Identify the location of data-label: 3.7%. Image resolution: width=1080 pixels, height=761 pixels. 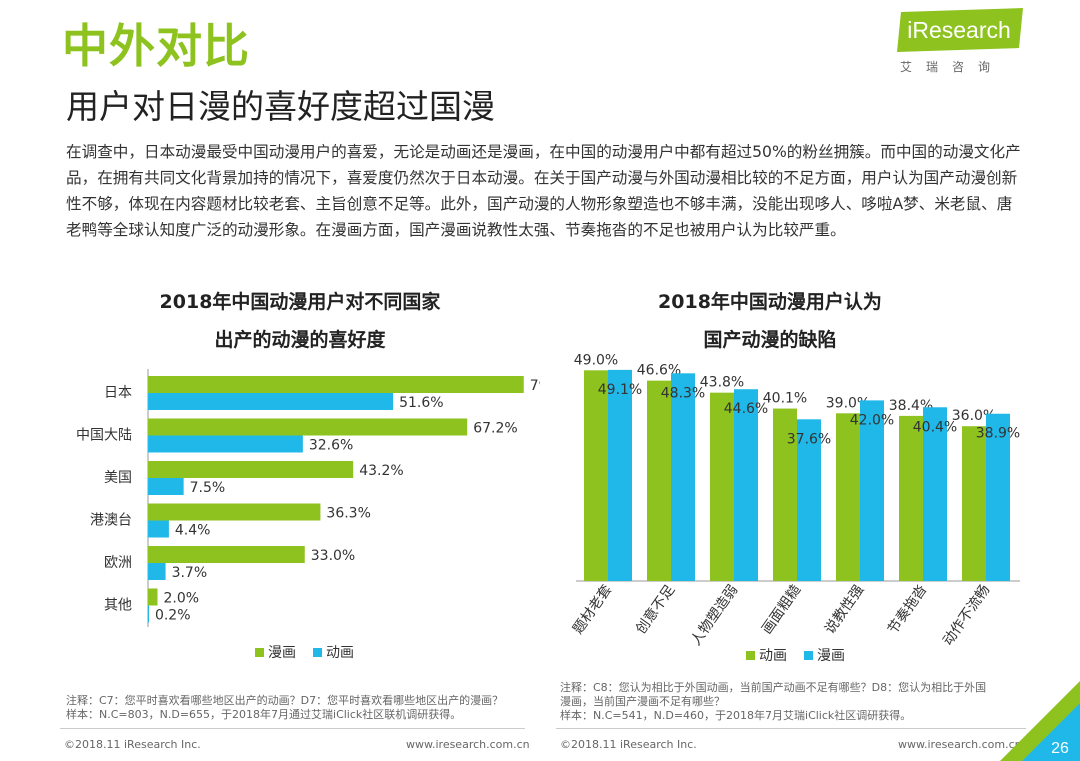
(190, 573).